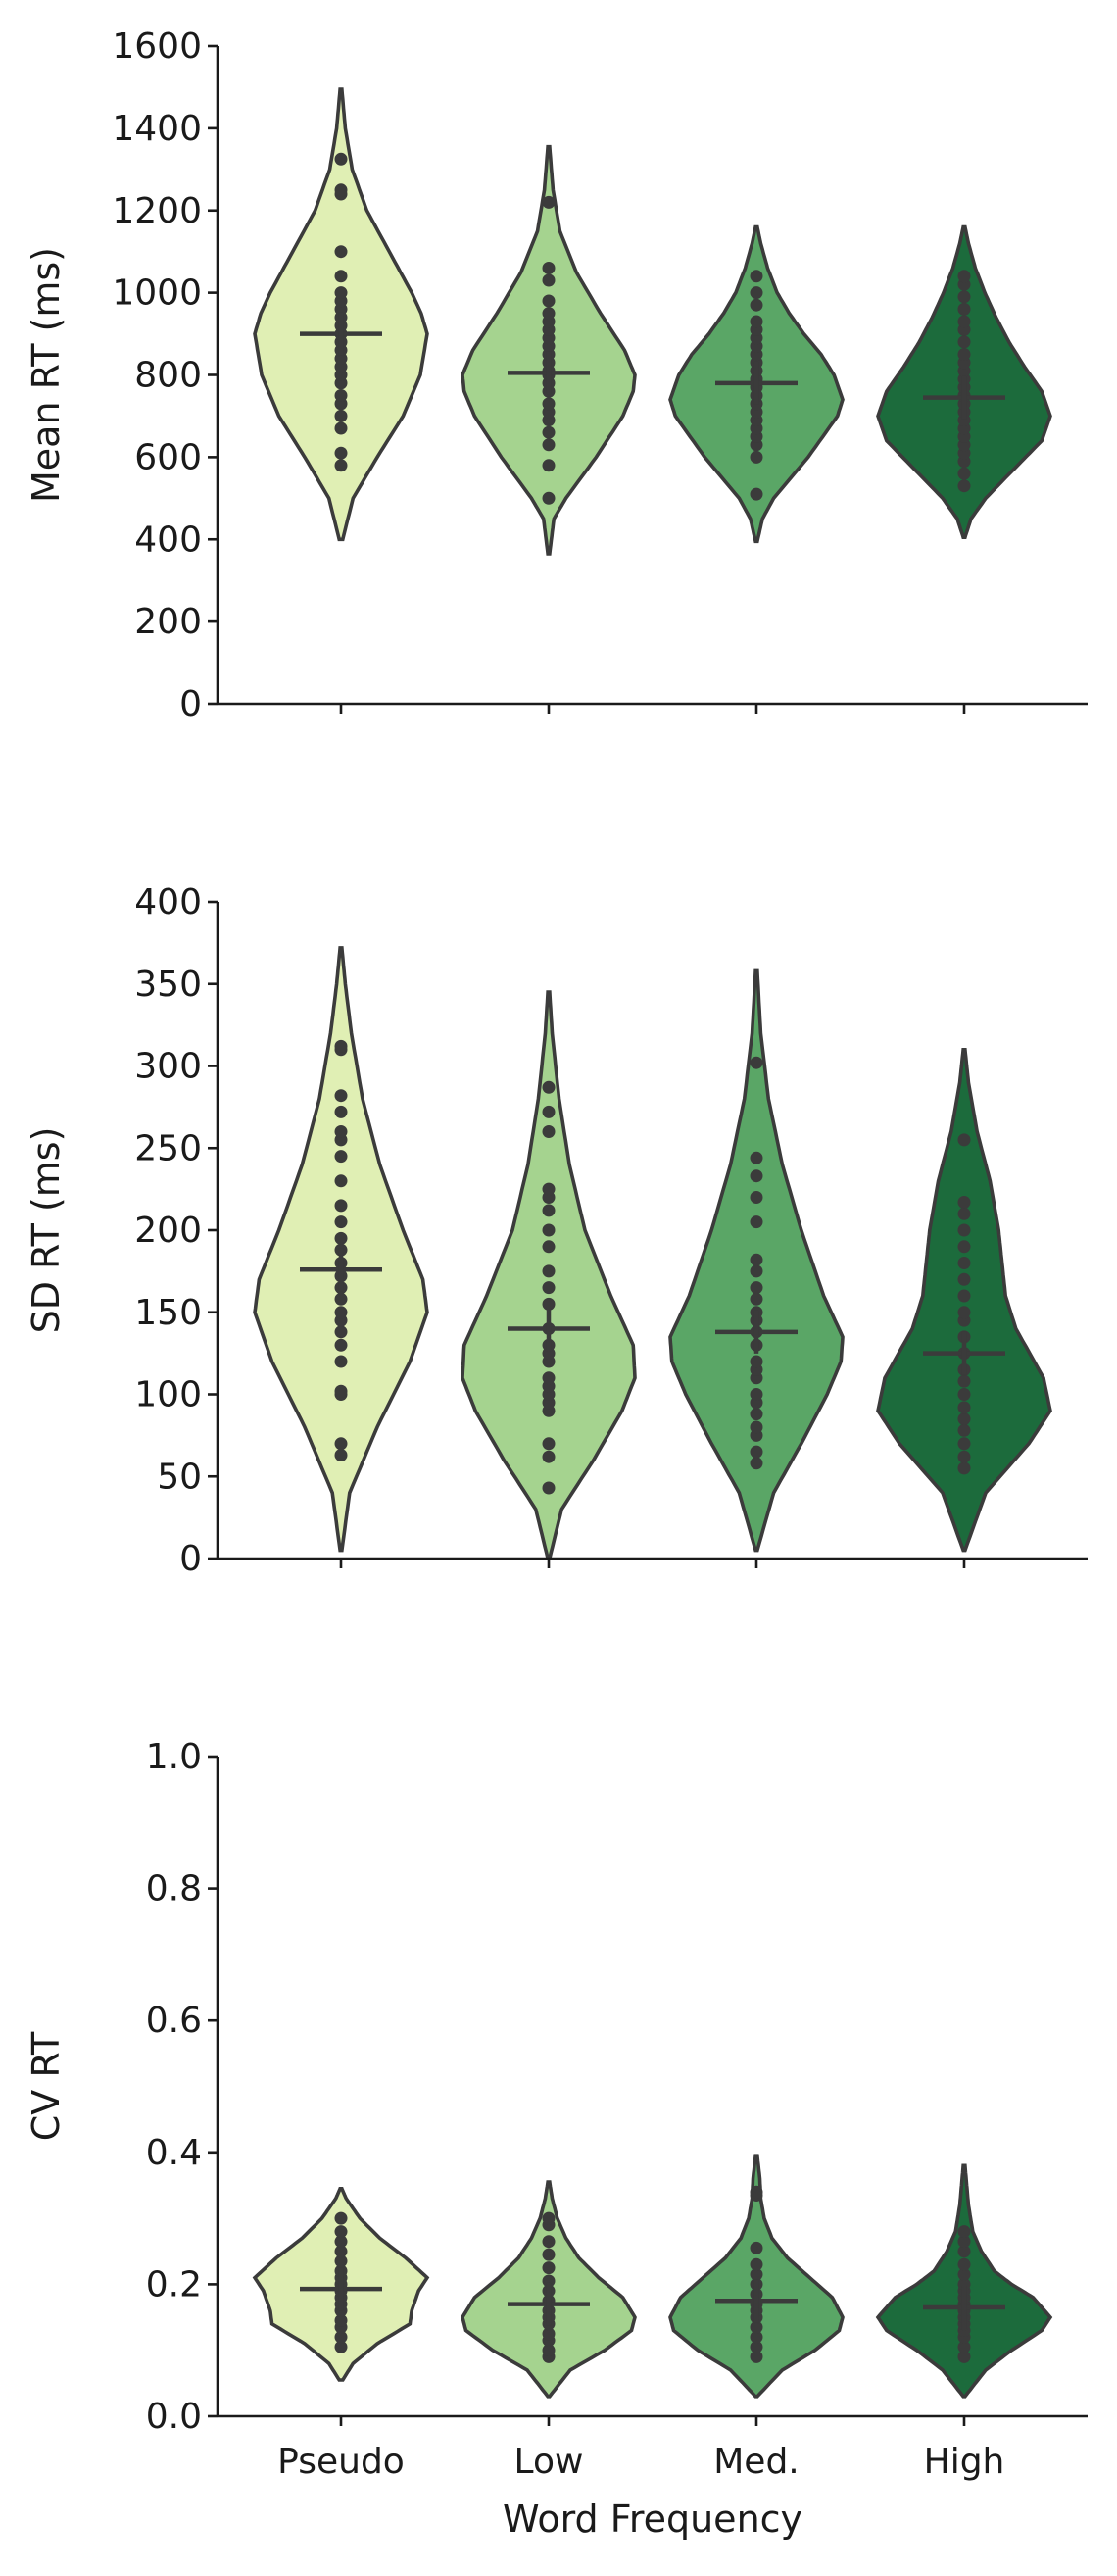 The height and width of the screenshot is (2576, 1117). What do you see at coordinates (168, 985) in the screenshot?
I see `y-tick-label: 350` at bounding box center [168, 985].